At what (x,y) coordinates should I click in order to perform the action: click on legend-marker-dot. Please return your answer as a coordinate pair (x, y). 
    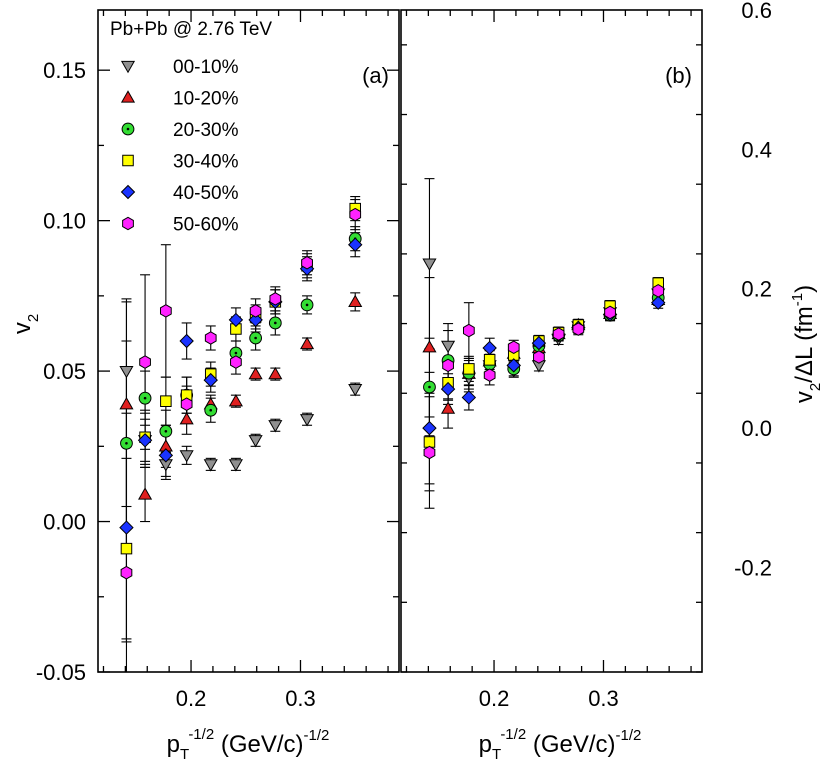
    Looking at the image, I should click on (128, 129).